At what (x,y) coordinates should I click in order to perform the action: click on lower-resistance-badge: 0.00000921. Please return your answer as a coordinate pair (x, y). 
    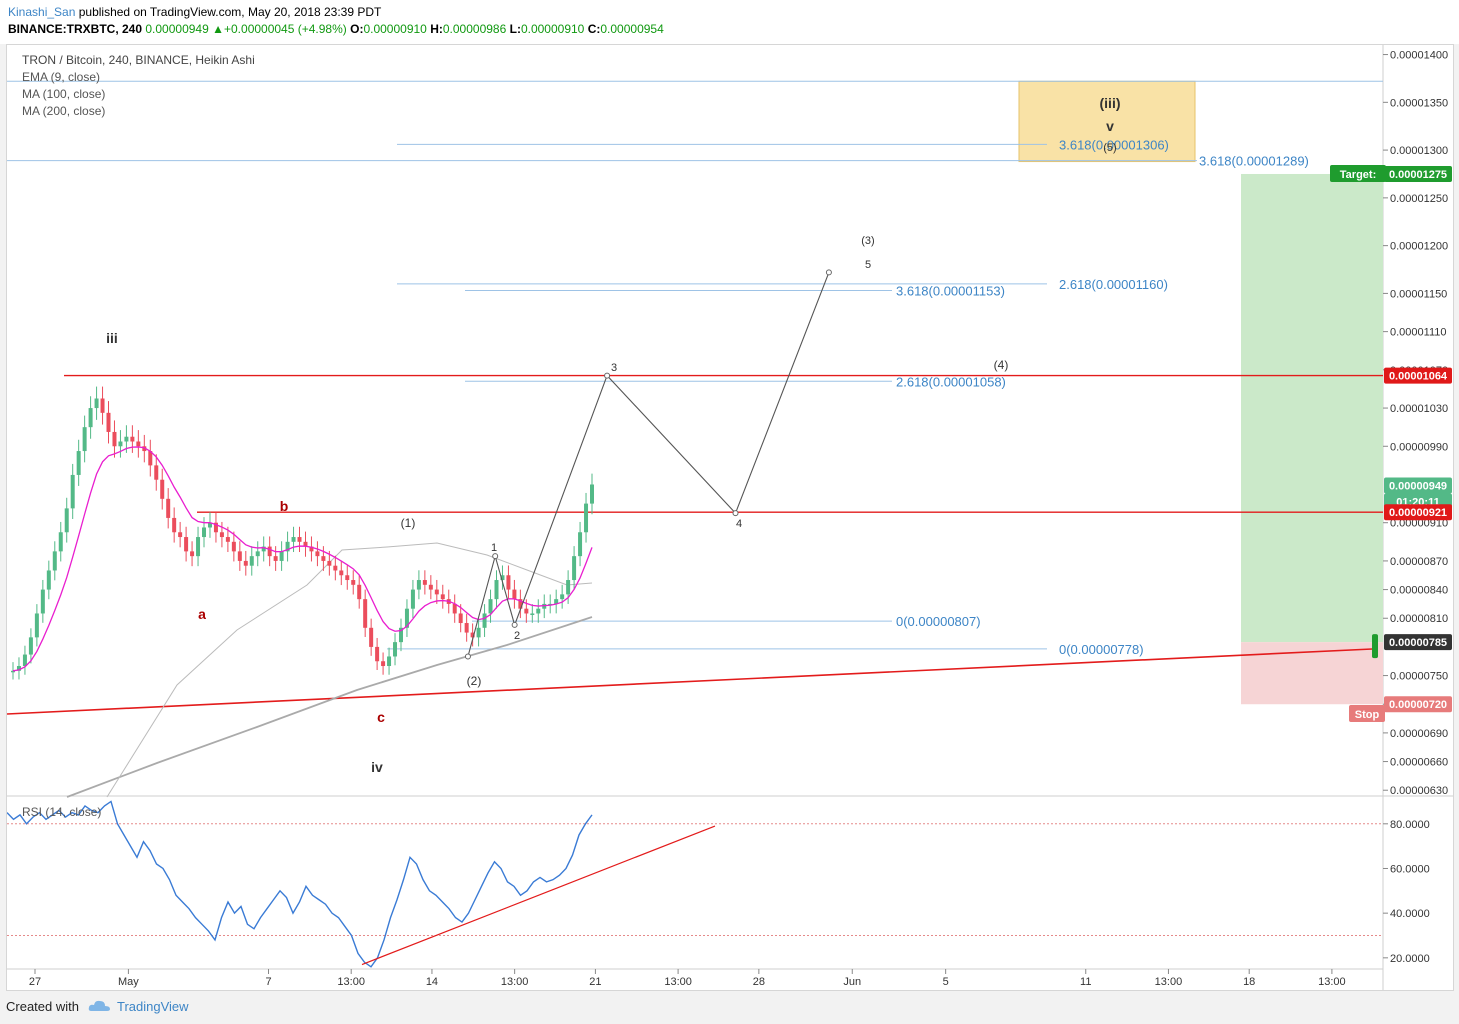
    Looking at the image, I should click on (1418, 513).